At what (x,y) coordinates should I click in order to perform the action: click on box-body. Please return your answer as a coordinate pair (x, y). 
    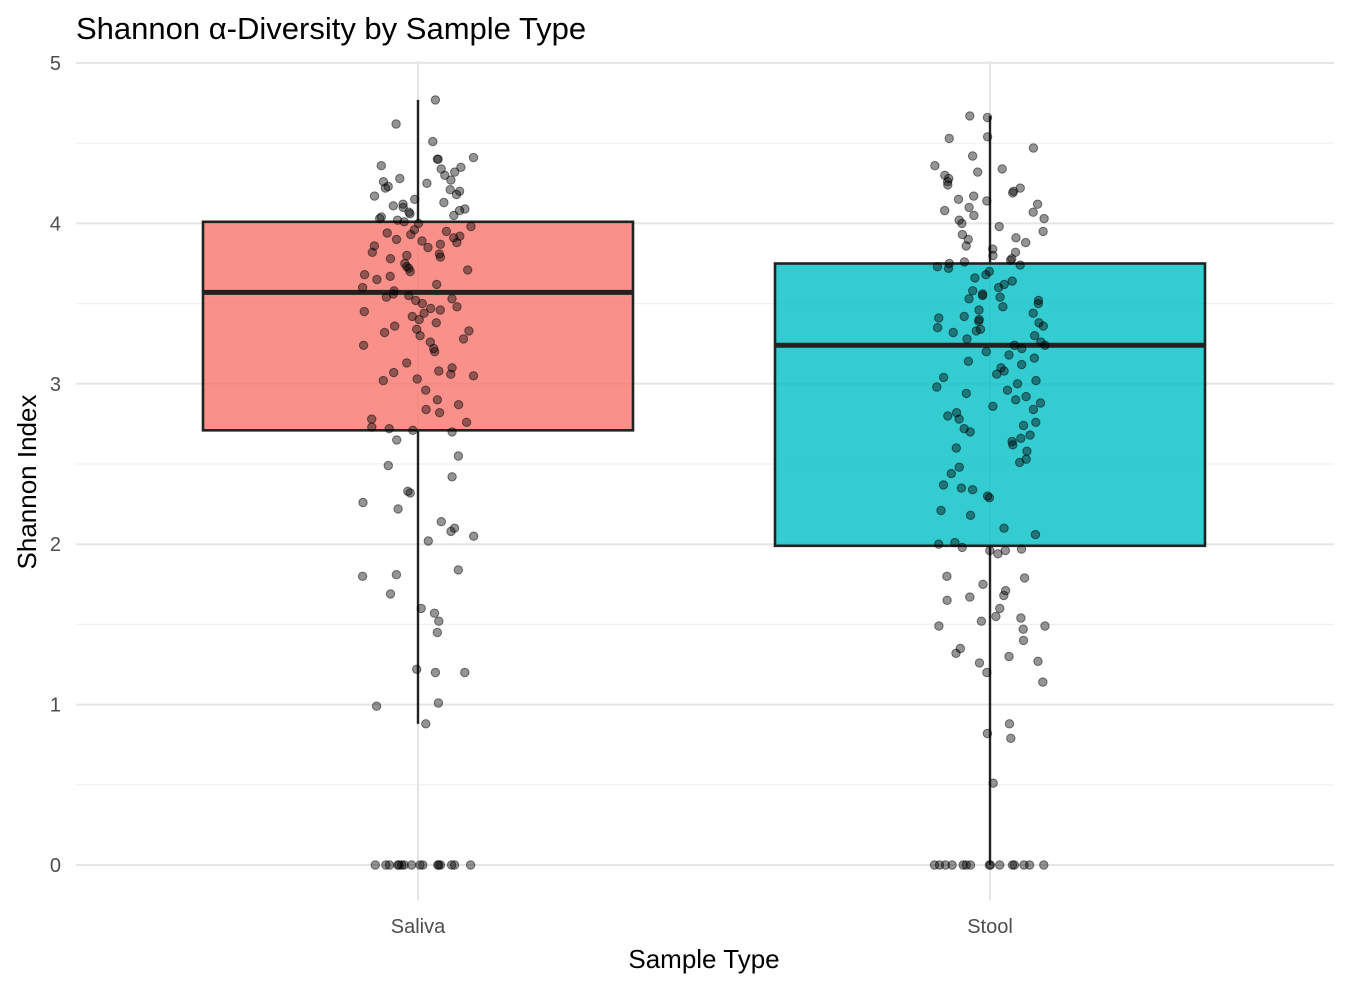
    Looking at the image, I should click on (418, 326).